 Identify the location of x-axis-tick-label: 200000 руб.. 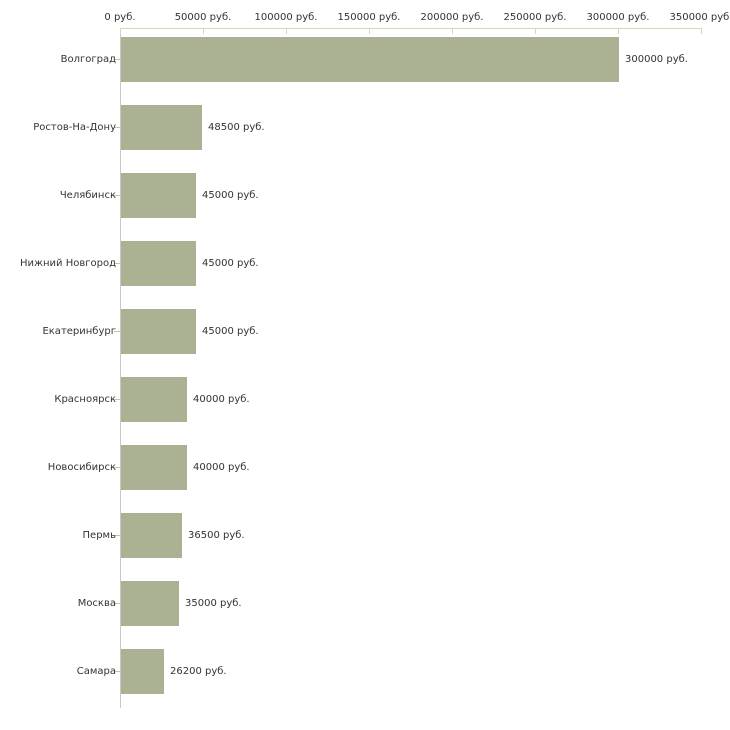
(452, 17).